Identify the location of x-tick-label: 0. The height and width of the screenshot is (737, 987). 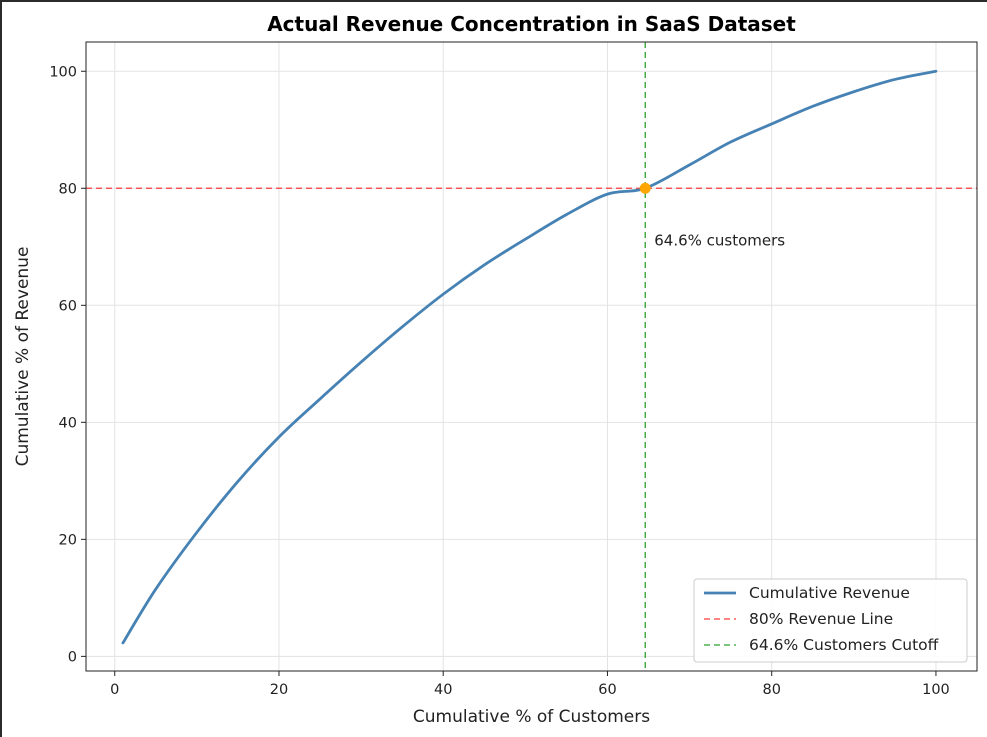
(114, 690).